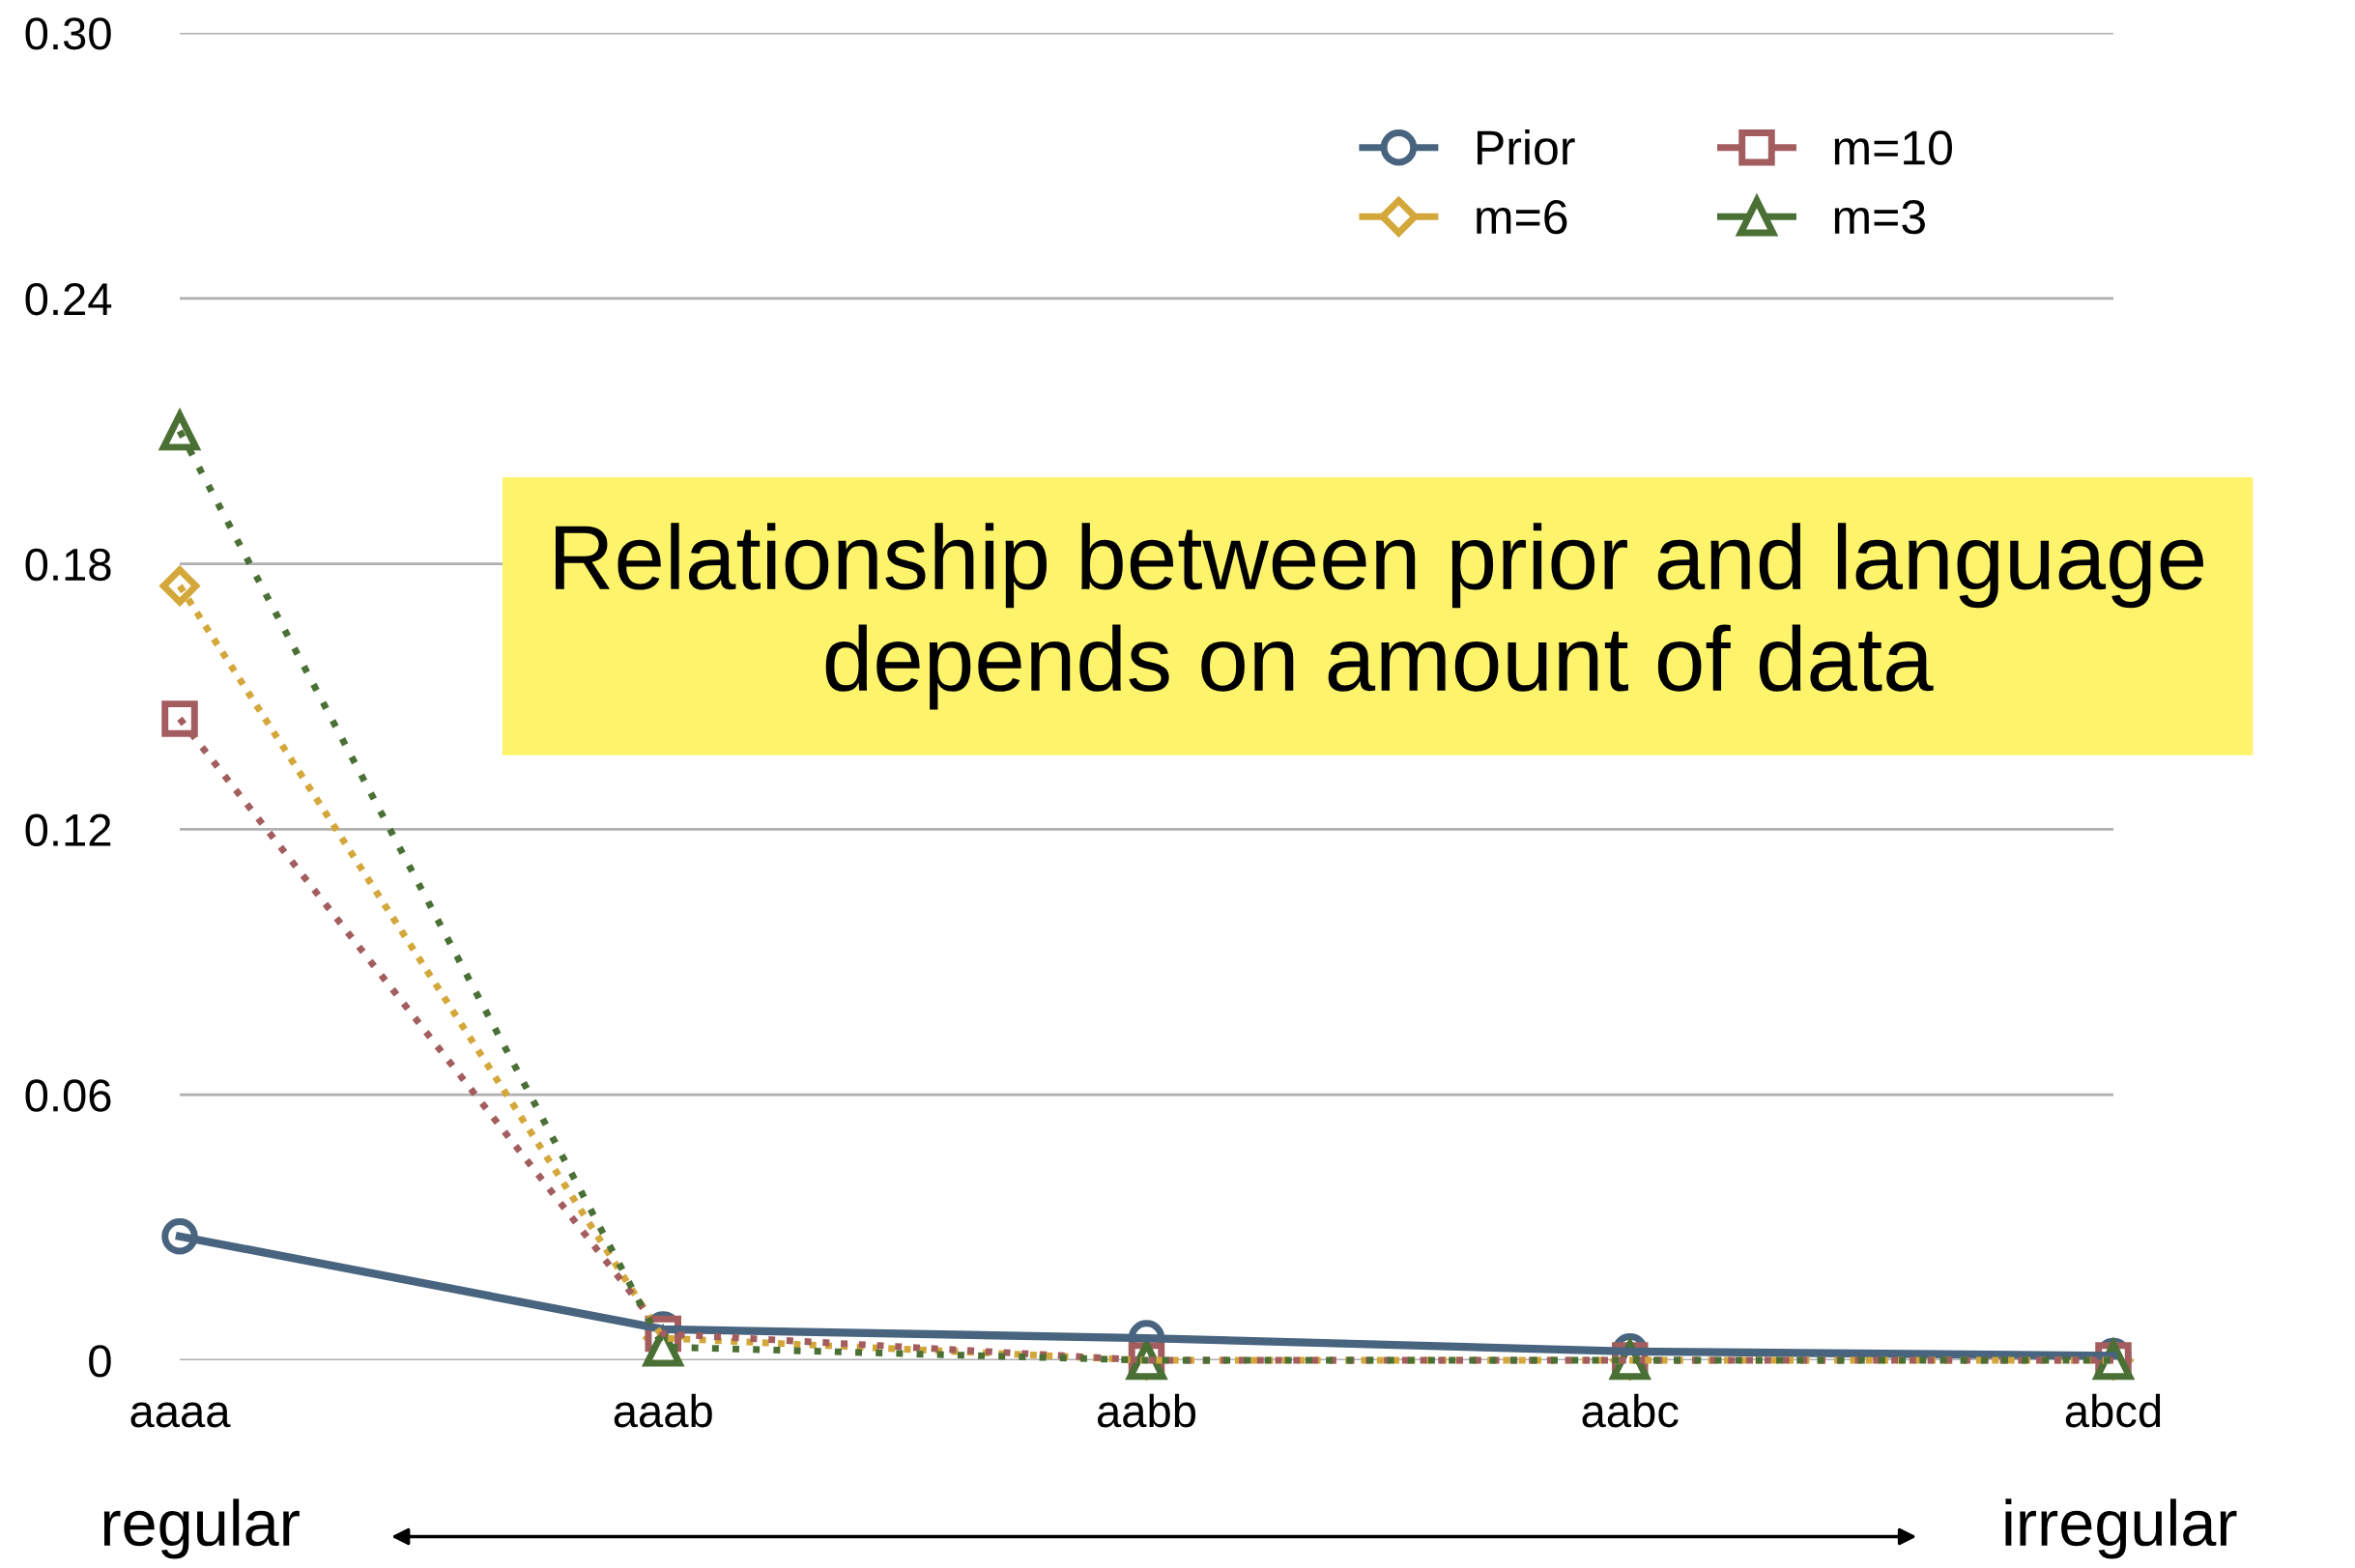  What do you see at coordinates (68, 829) in the screenshot?
I see `y-tick-label: 0.12` at bounding box center [68, 829].